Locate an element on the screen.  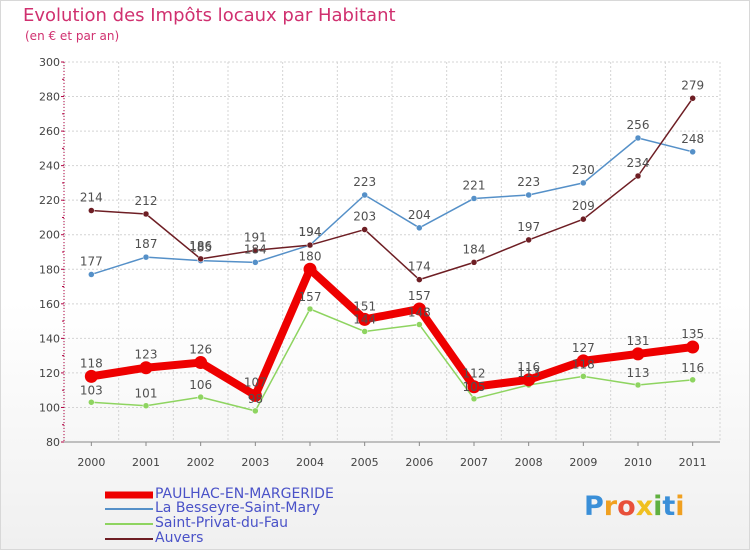
point-saint-privat-2011 is located at coordinates (692, 380).